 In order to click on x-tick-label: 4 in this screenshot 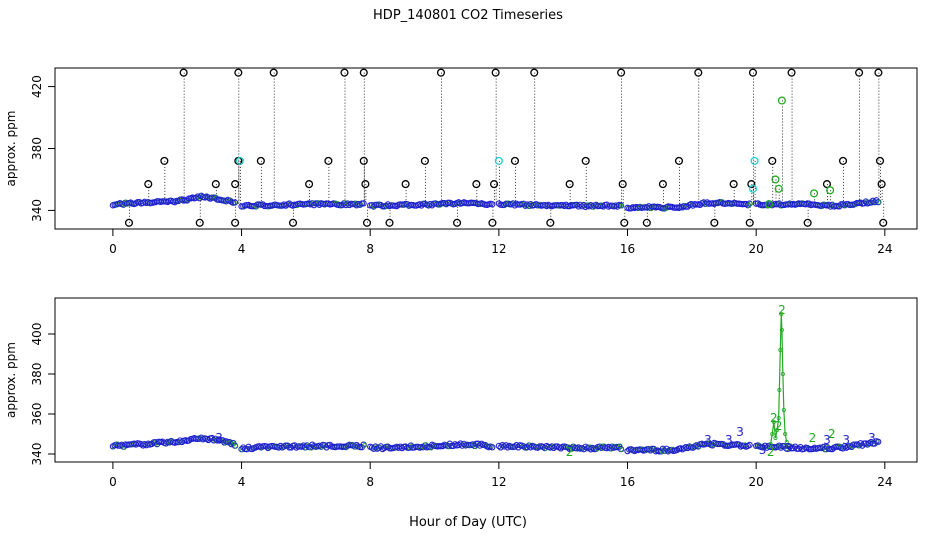, I will do `click(242, 482)`.